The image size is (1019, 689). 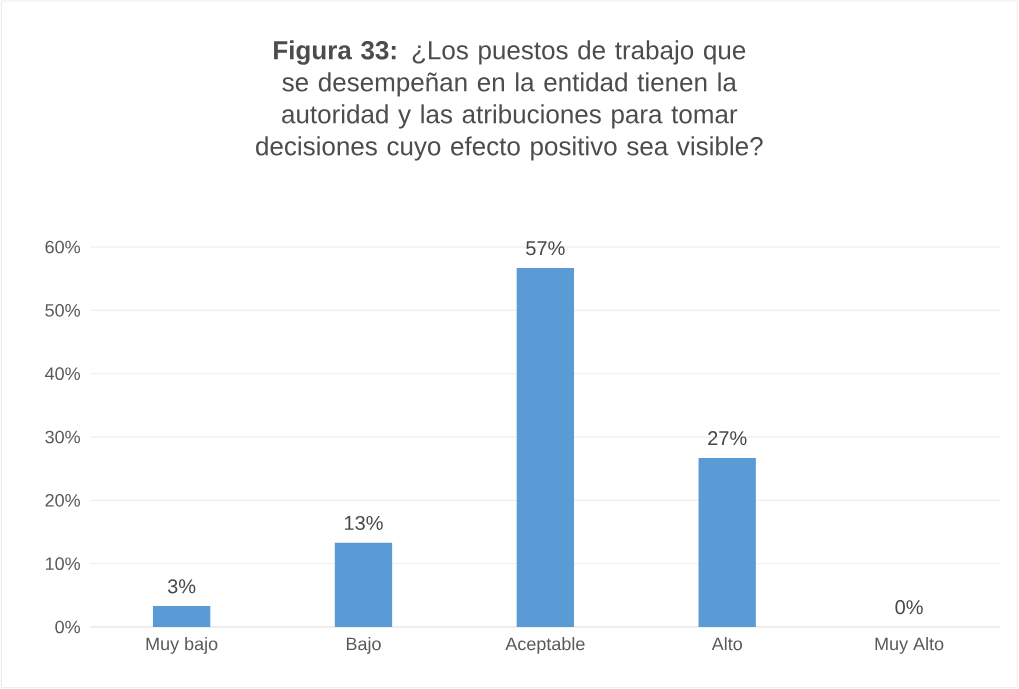 What do you see at coordinates (545, 248) in the screenshot?
I see `data-label: 57%` at bounding box center [545, 248].